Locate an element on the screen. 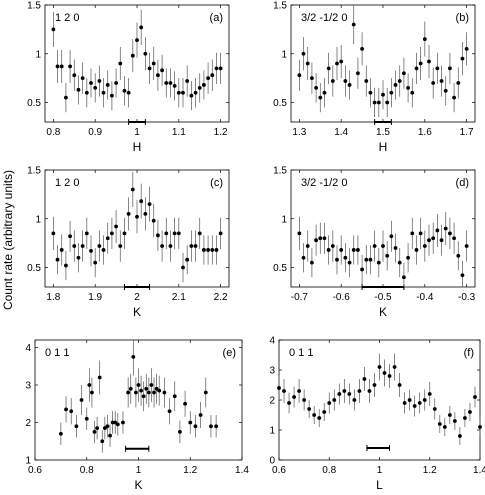 This screenshot has width=485, height=495. y-tick-label: 1 is located at coordinates (284, 54).